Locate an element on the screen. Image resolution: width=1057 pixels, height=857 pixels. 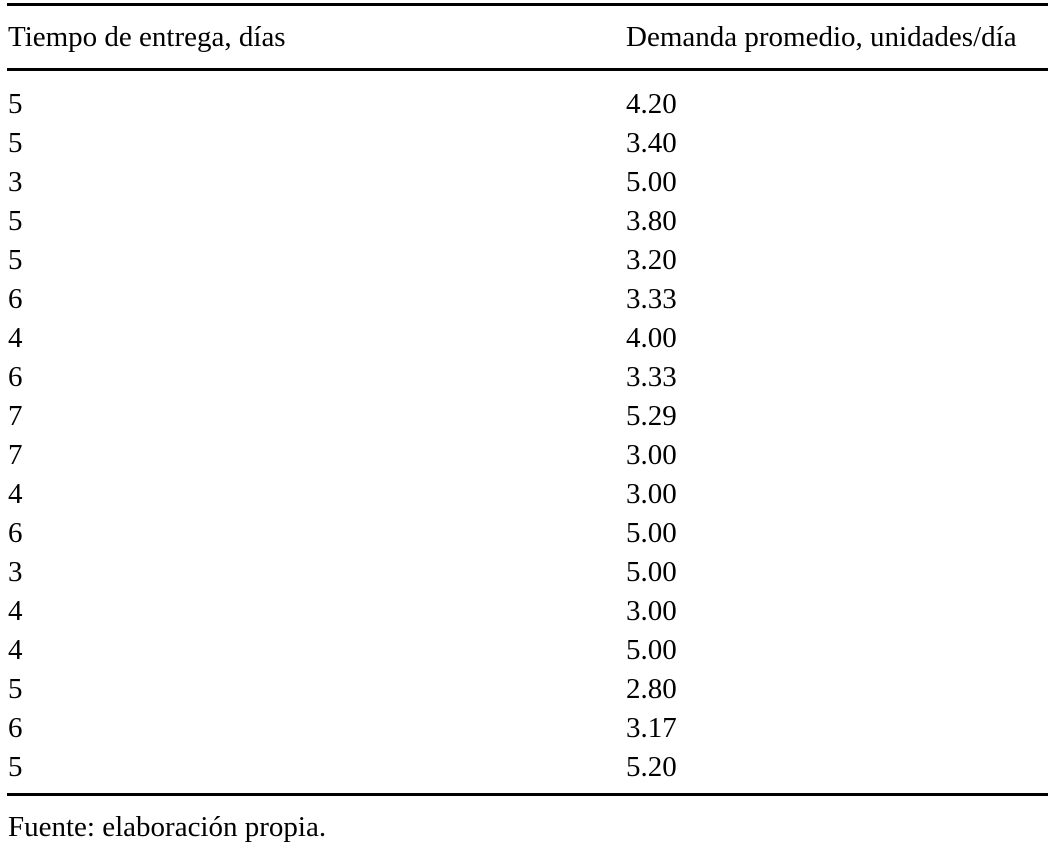
source-note: Fuente: elaboración propia. is located at coordinates (167, 827).